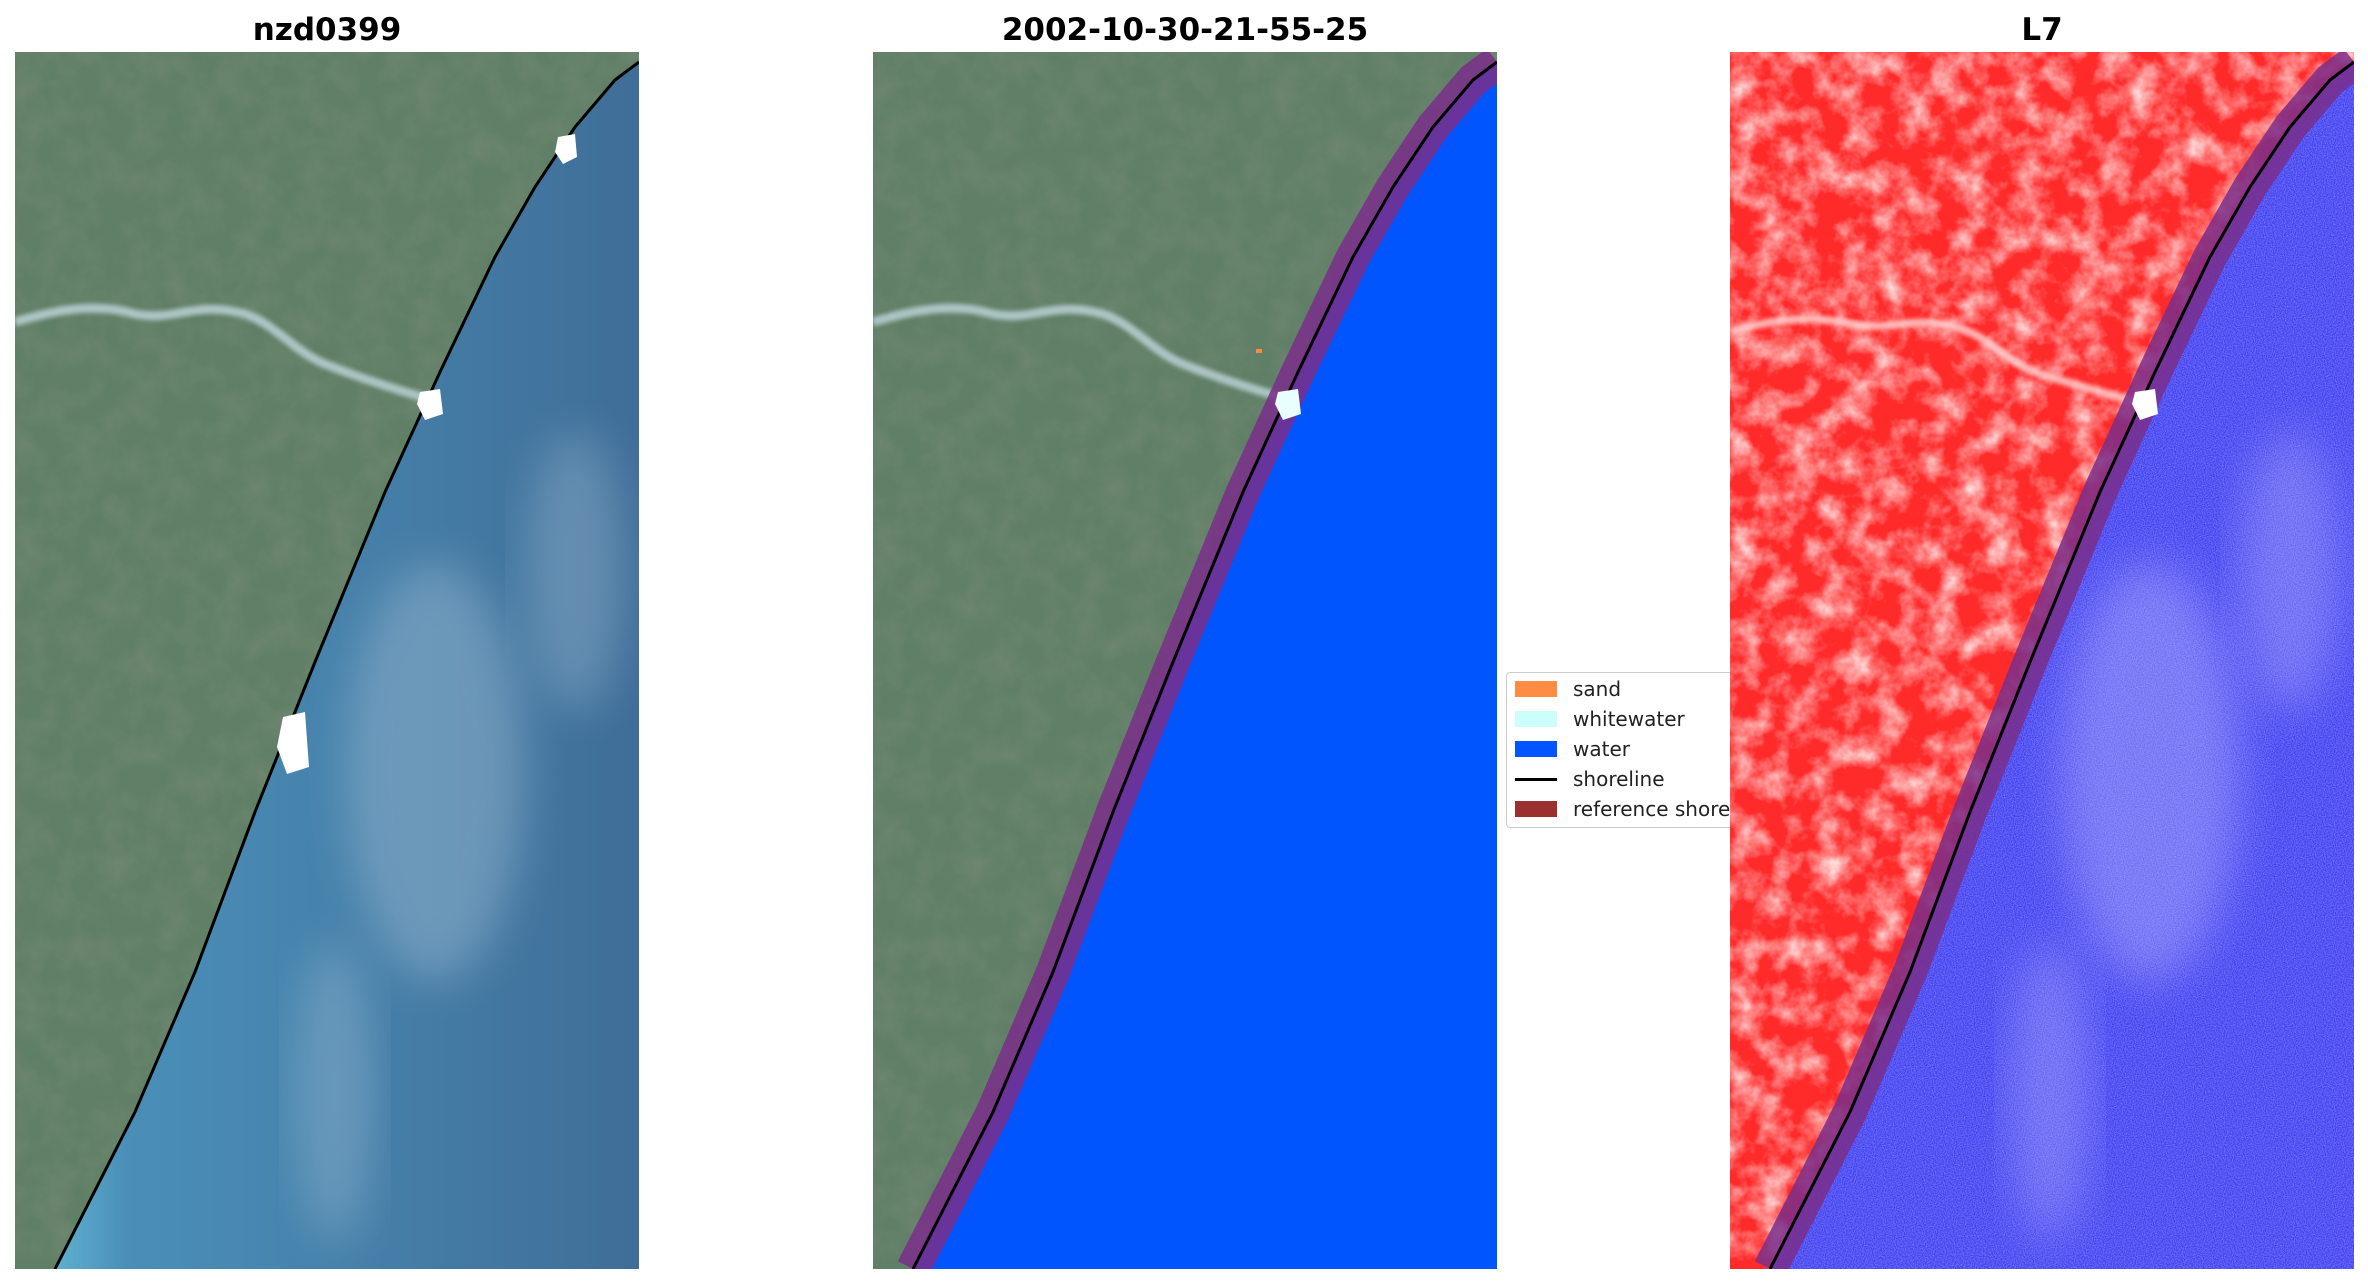  I want to click on cloud-haze, so click(435, 772).